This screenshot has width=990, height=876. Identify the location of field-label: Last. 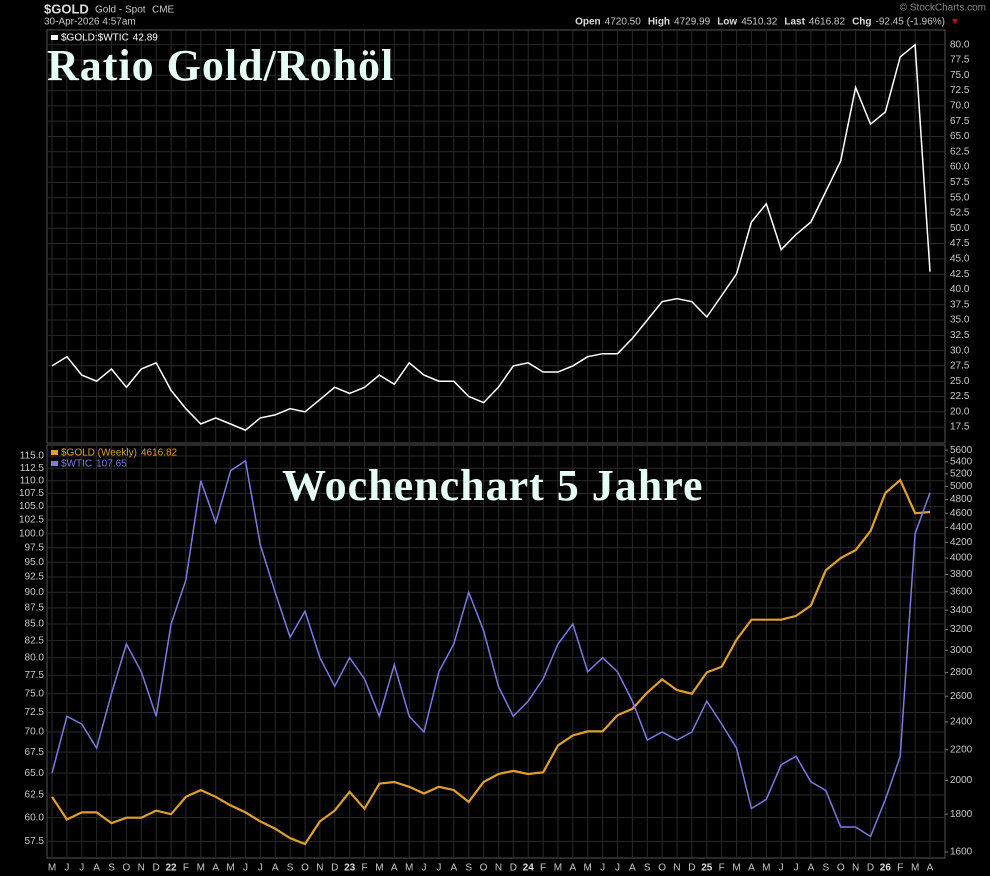
(794, 22).